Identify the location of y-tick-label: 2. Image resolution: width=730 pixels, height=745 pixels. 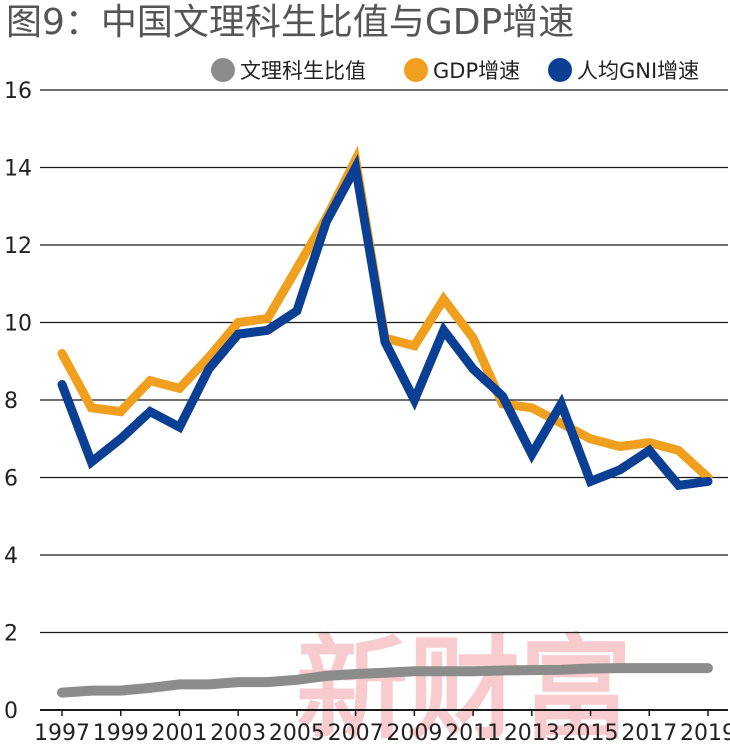
(11, 634).